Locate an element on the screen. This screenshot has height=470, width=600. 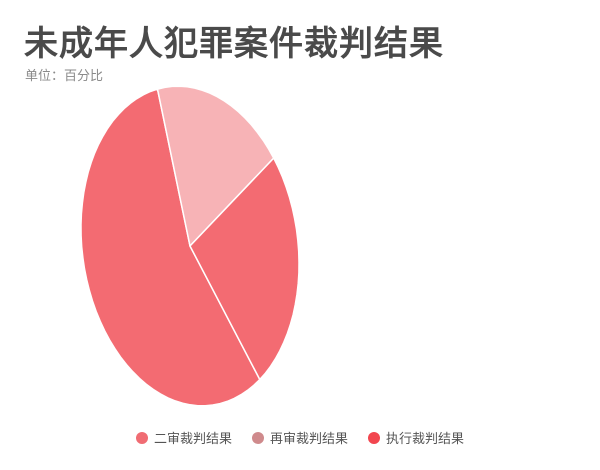
chart-legend: 二审裁判结果 再审裁判结果 执行裁判结果 is located at coordinates (300, 437).